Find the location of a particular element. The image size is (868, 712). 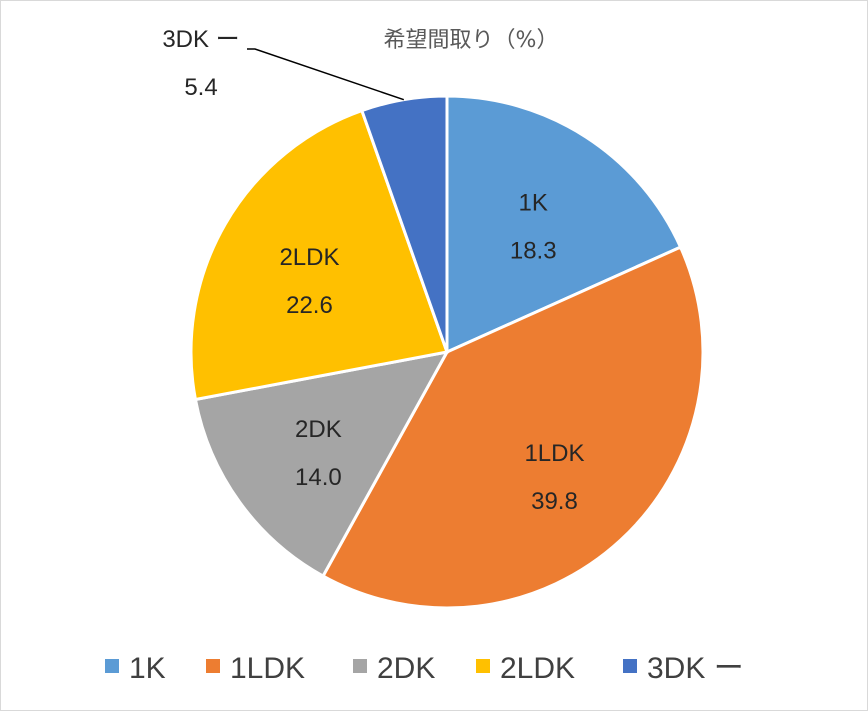

data-label-value-1ldk: 39.8 is located at coordinates (554, 501).